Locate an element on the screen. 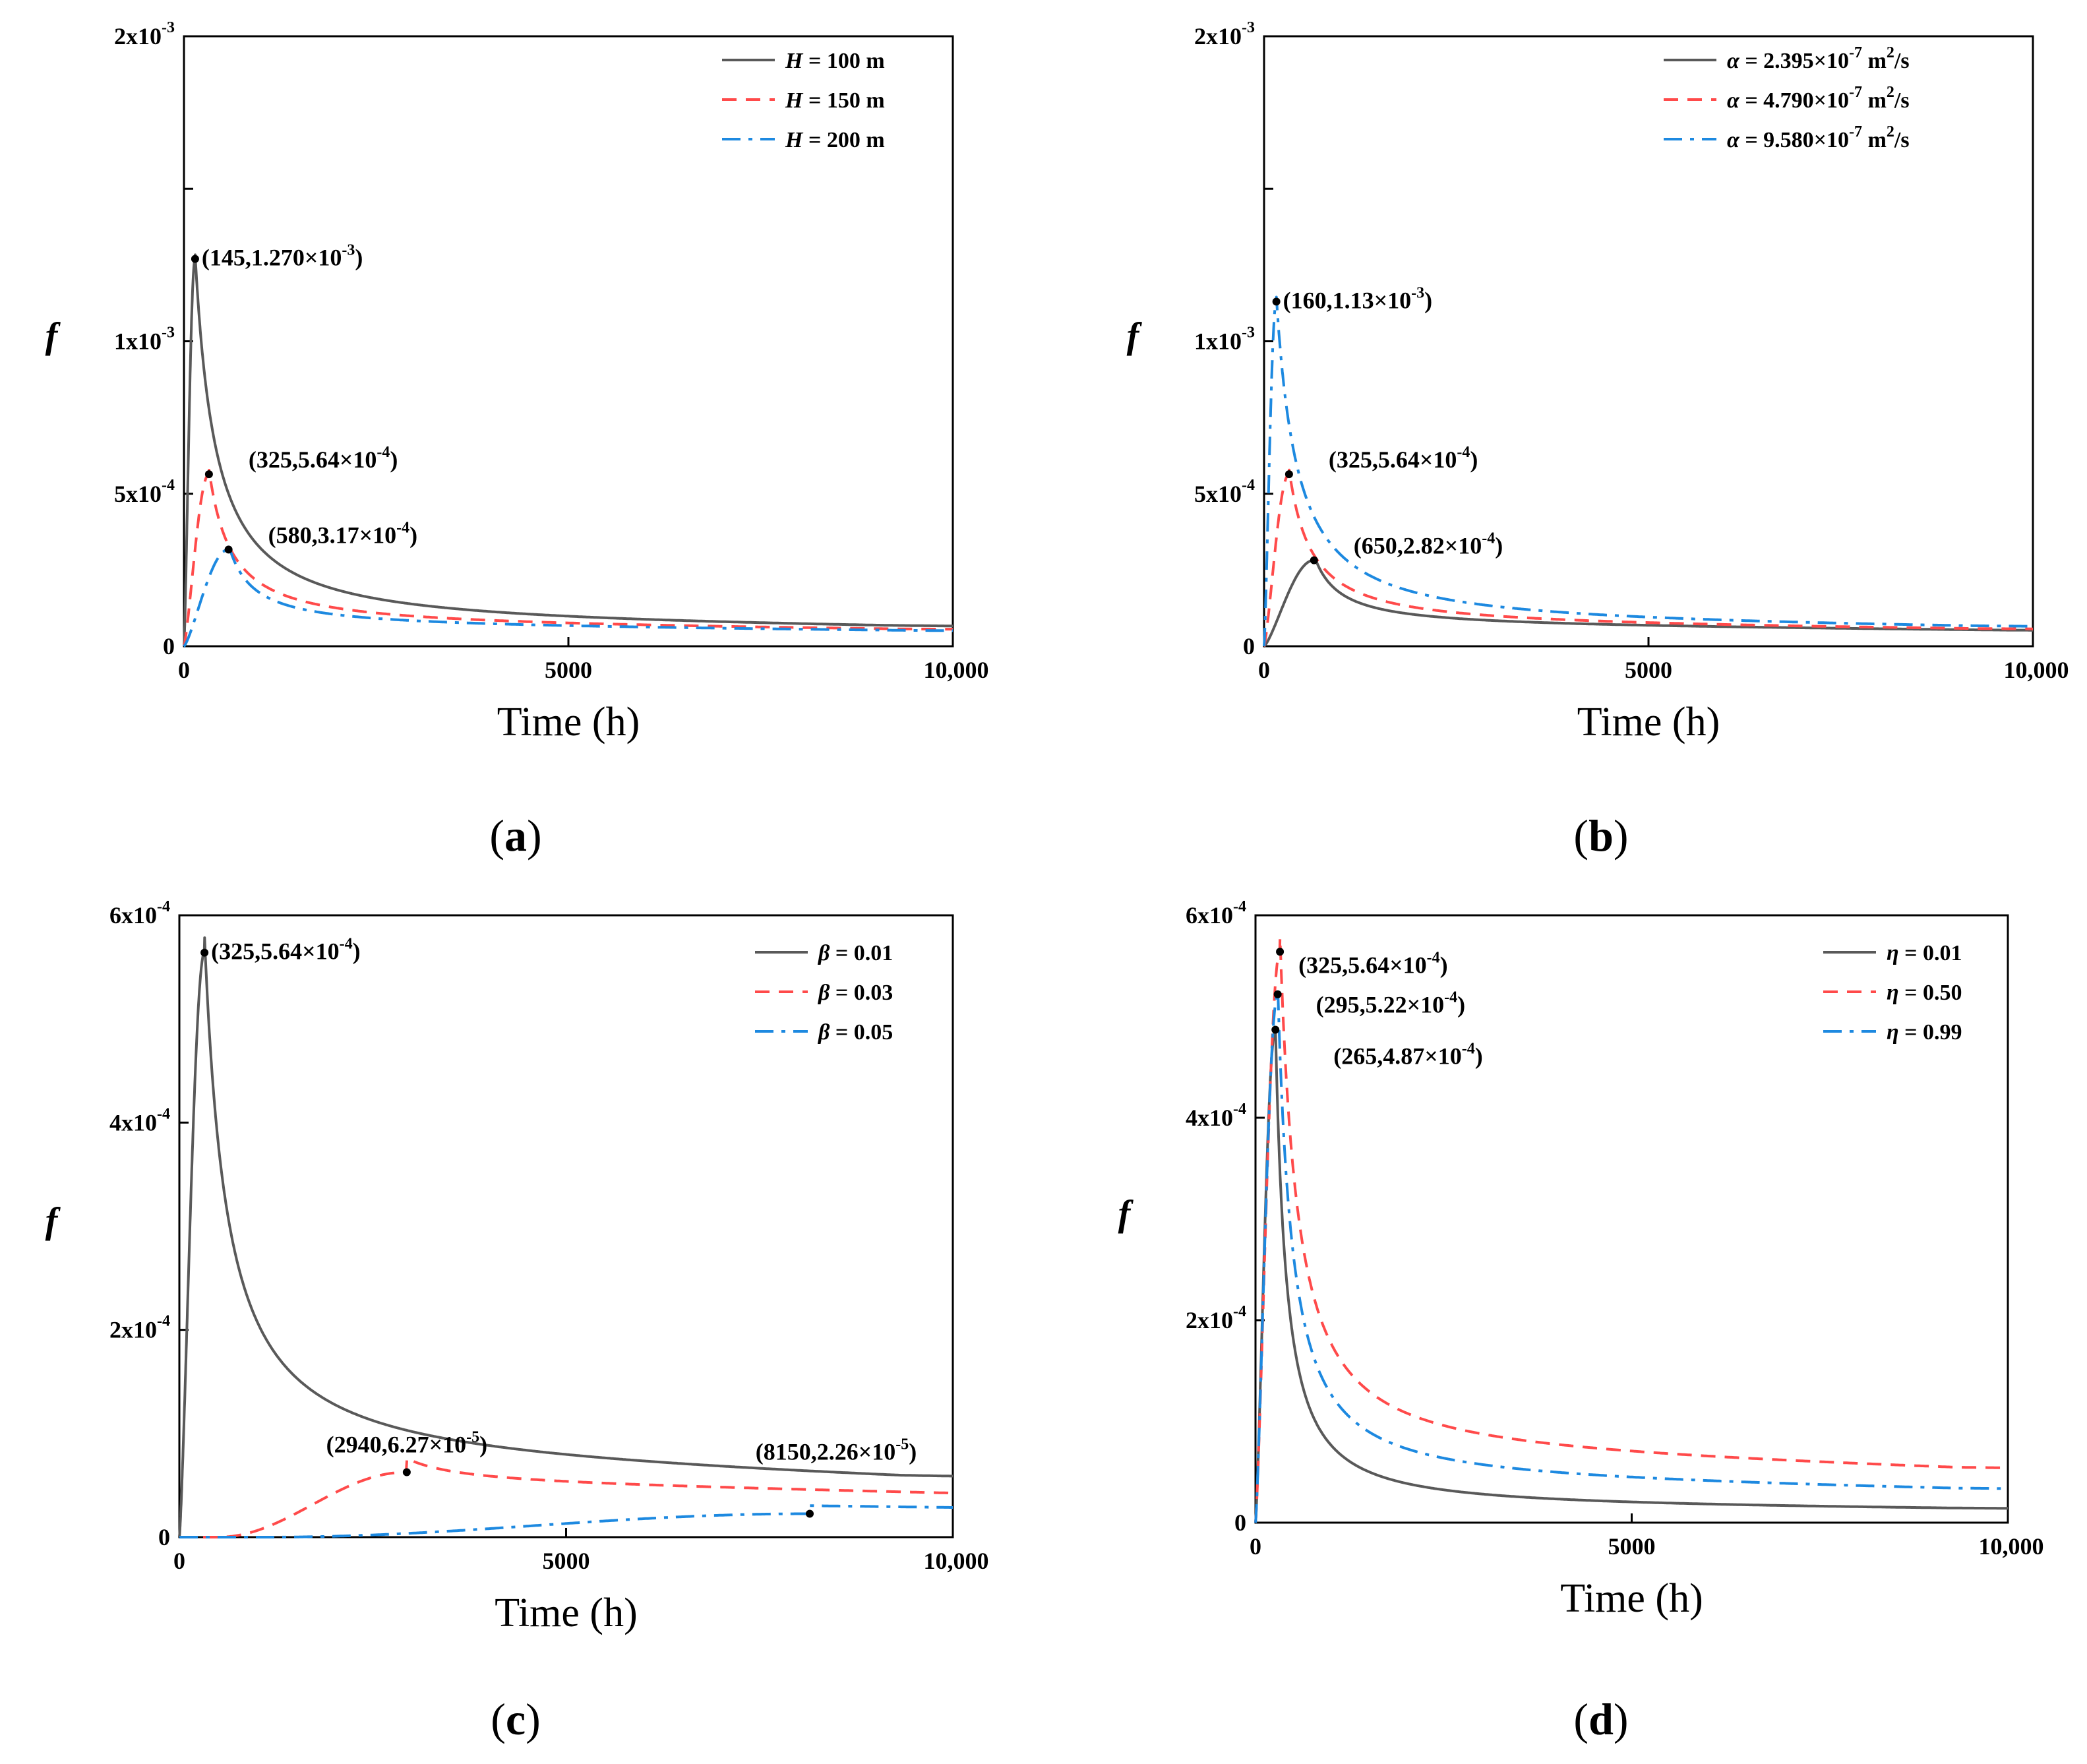 Image resolution: width=2087 pixels, height=1764 pixels. legend-value: = 100 m is located at coordinates (843, 61).